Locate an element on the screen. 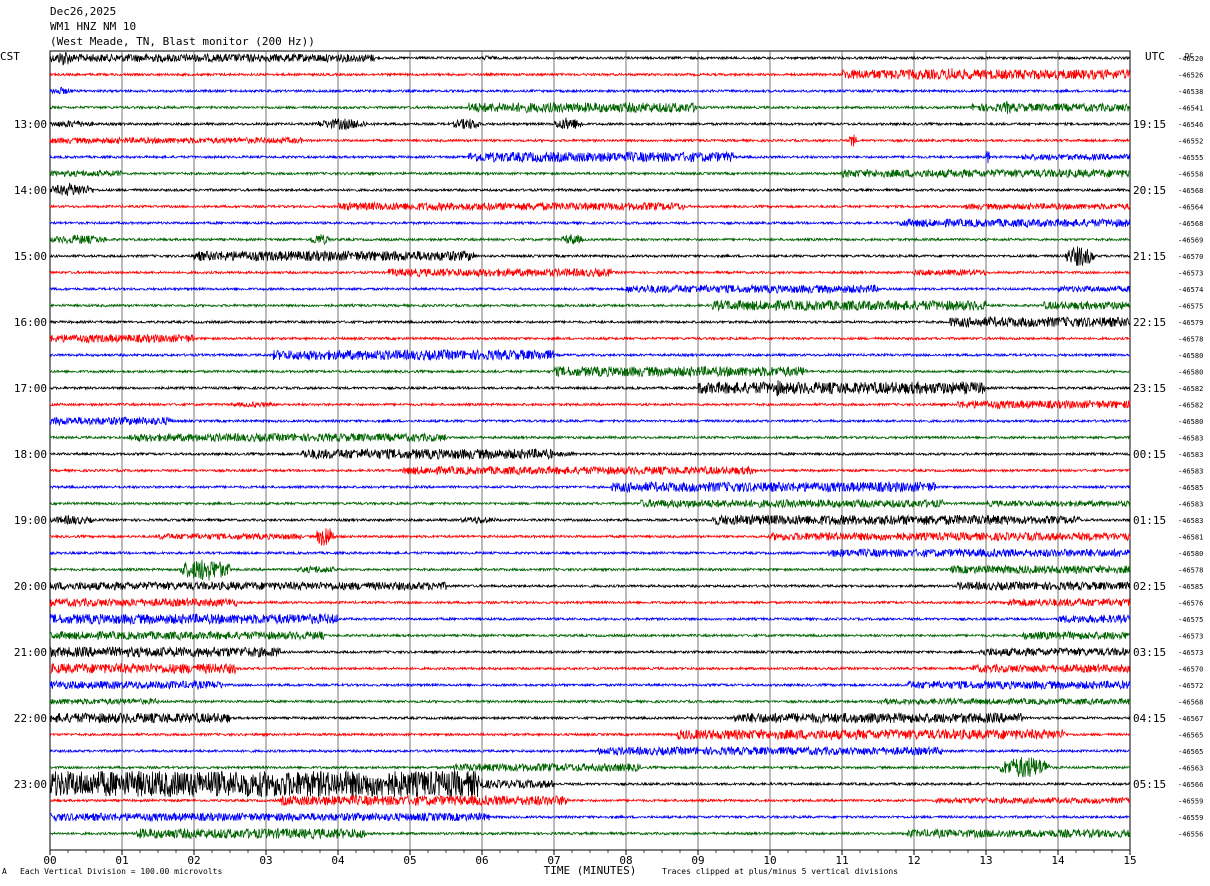  x-tick-label: 13 is located at coordinates (985, 860).